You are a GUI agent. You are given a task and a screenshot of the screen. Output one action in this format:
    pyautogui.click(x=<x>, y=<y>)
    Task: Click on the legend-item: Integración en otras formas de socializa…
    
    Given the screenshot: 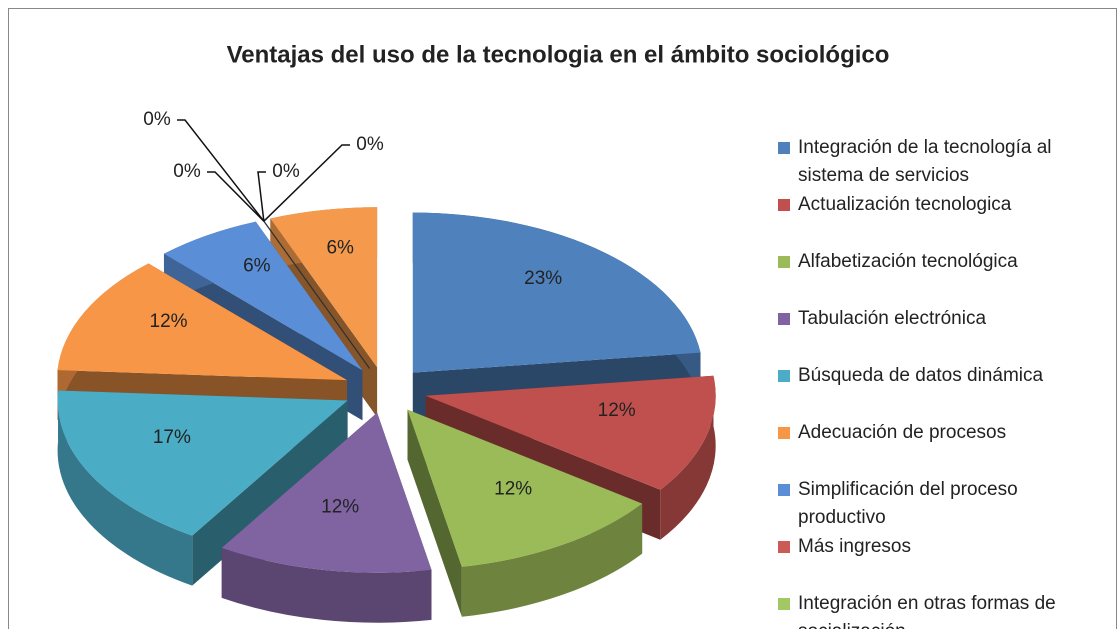 What is the action you would take?
    pyautogui.click(x=943, y=609)
    